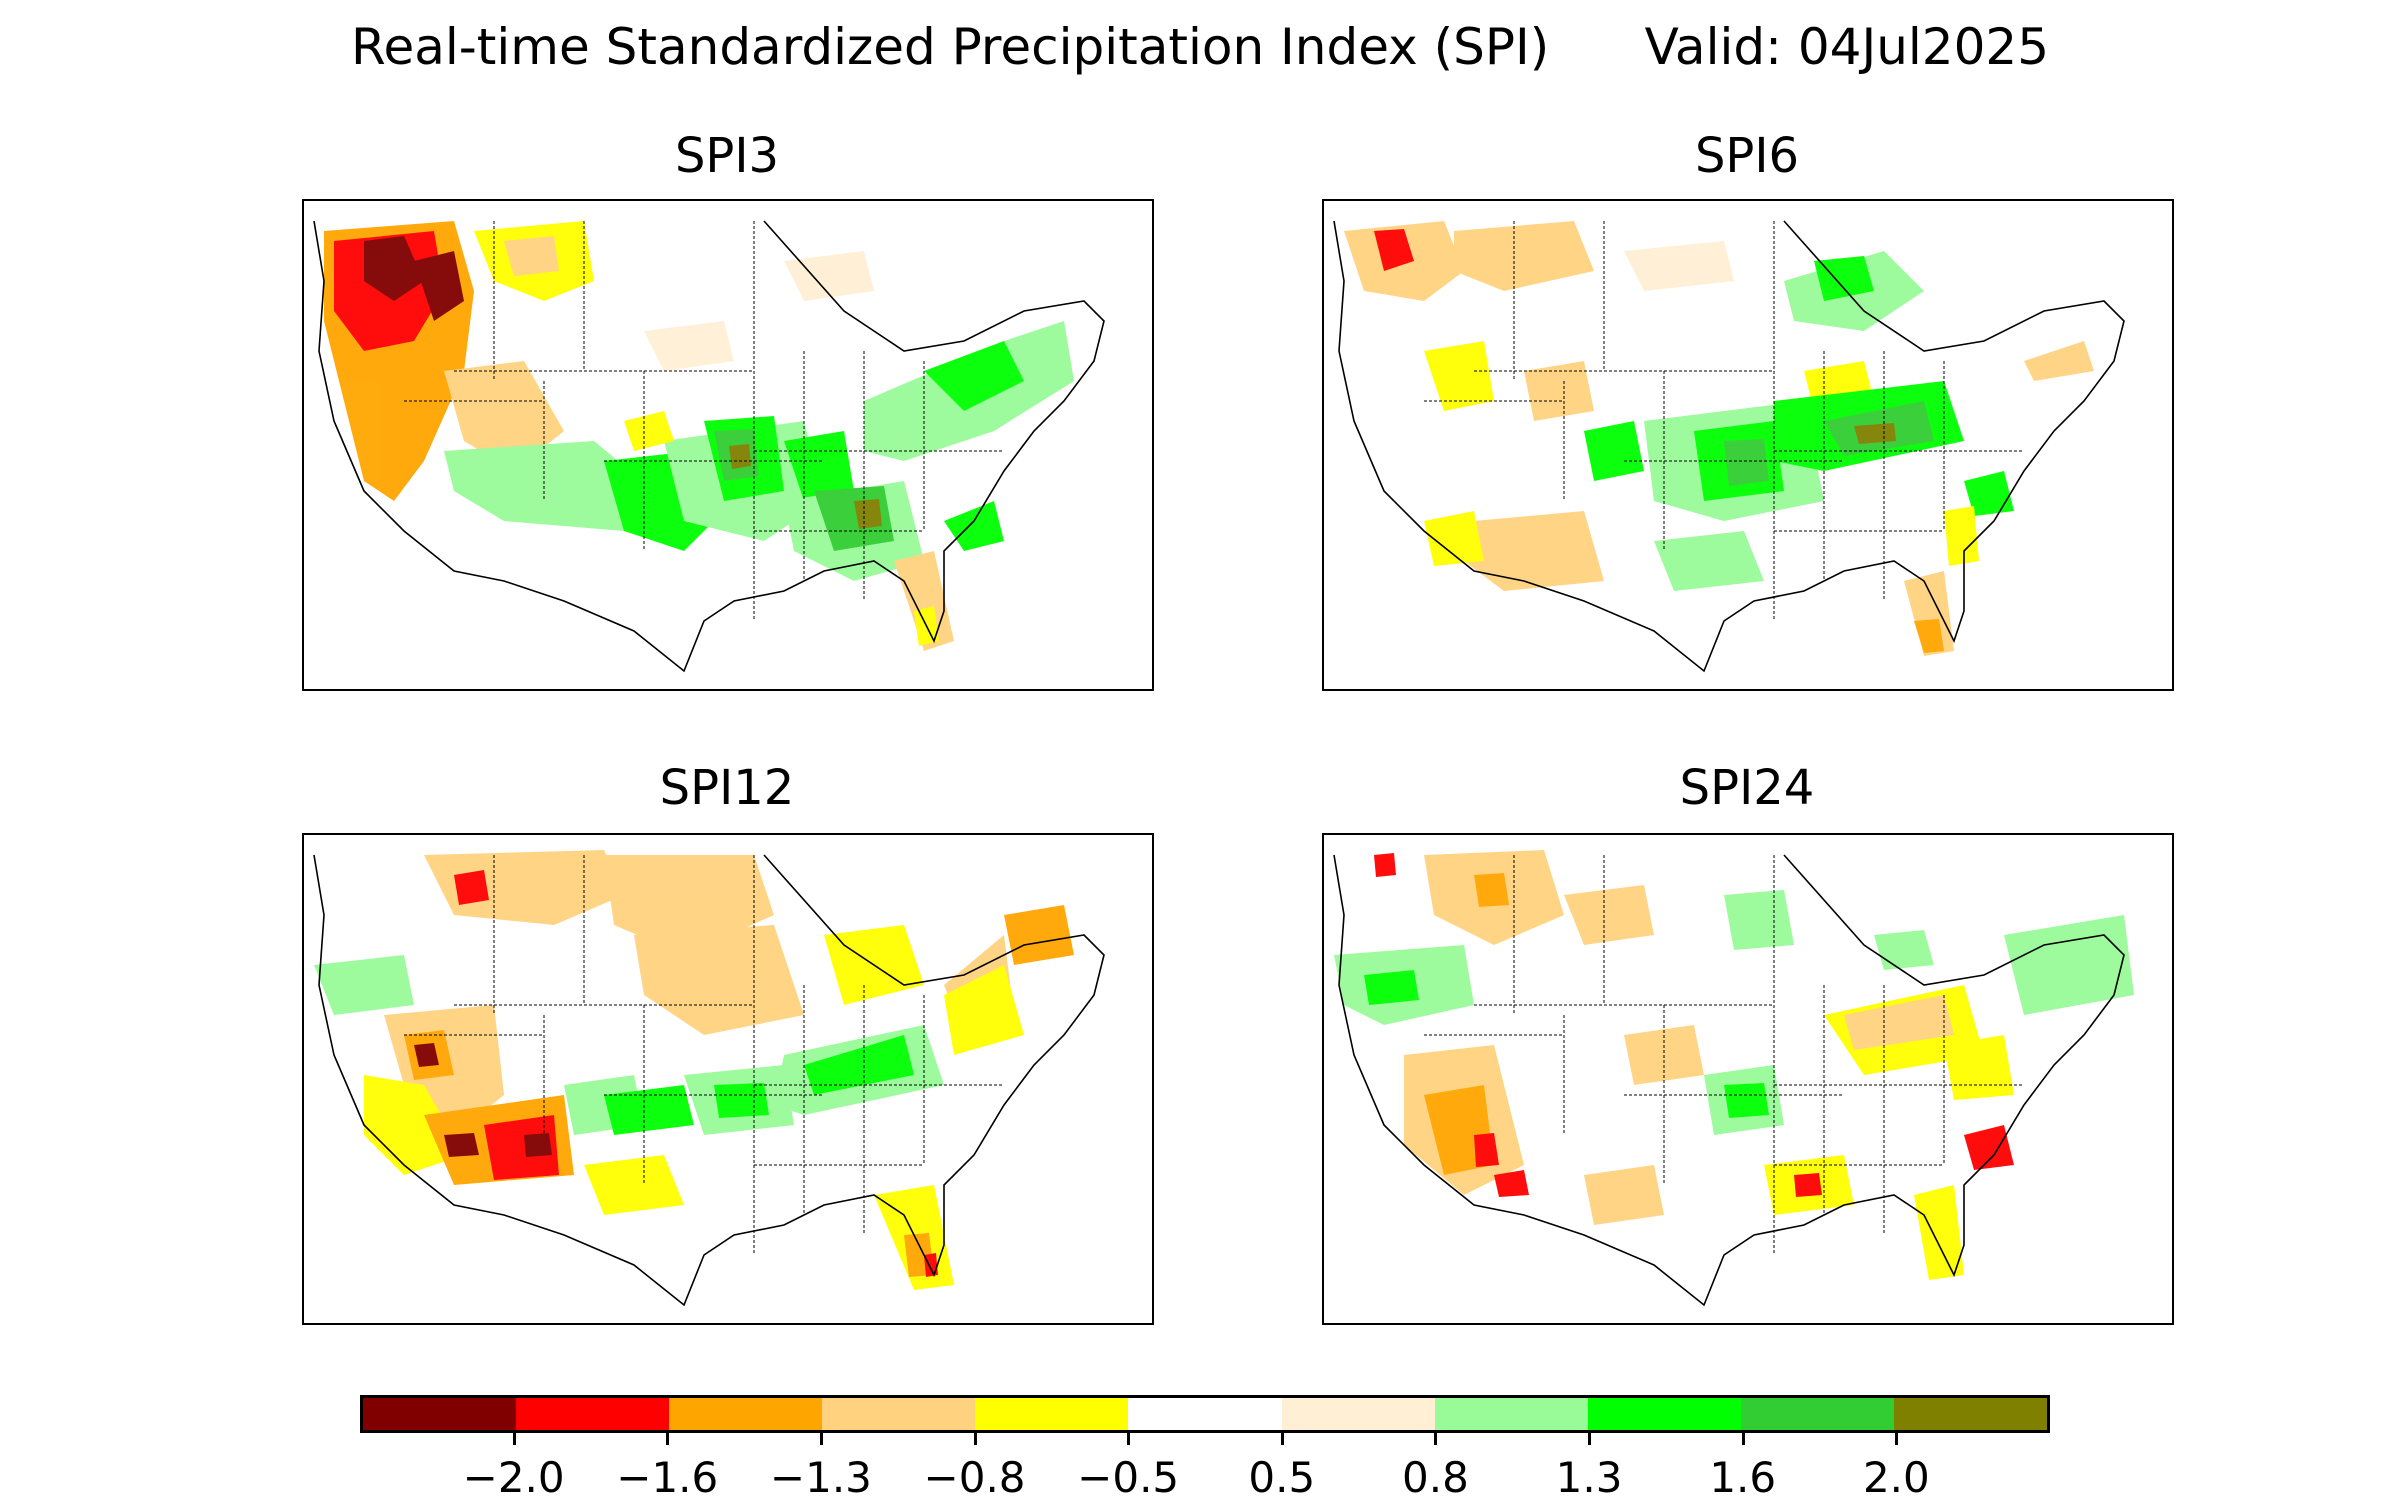 The width and height of the screenshot is (2400, 1502). I want to click on colorbar-tick-label: −1.3, so click(820, 1477).